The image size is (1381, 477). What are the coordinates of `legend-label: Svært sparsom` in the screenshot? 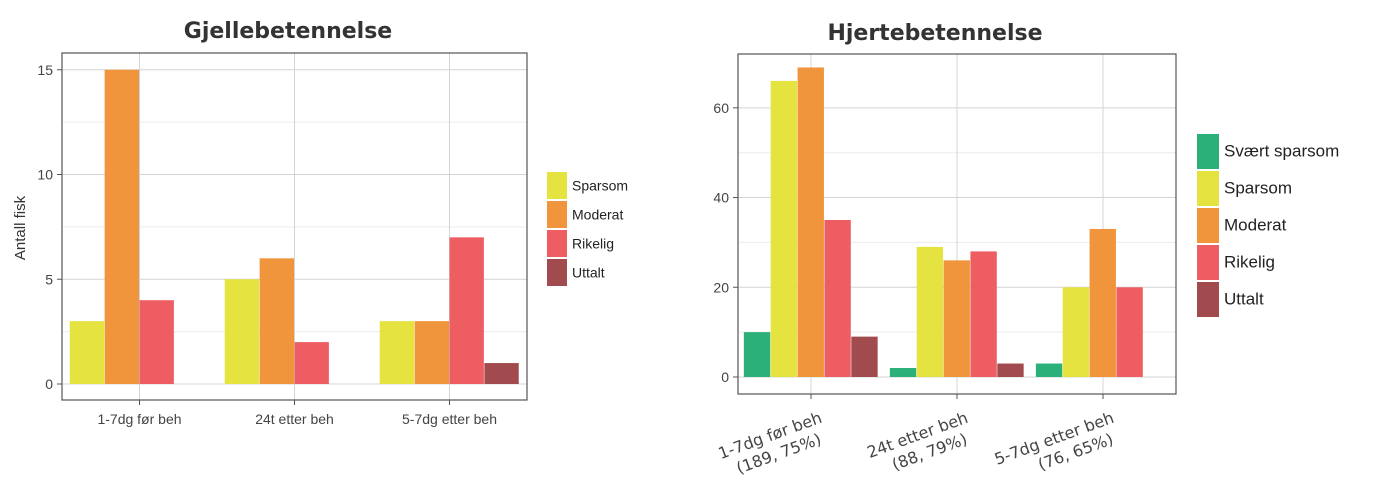 It's located at (1281, 151).